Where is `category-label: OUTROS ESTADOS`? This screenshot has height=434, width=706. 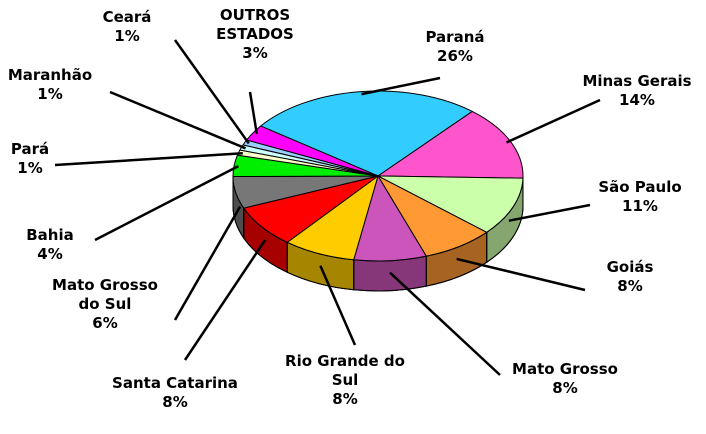 category-label: OUTROS ESTADOS is located at coordinates (255, 24).